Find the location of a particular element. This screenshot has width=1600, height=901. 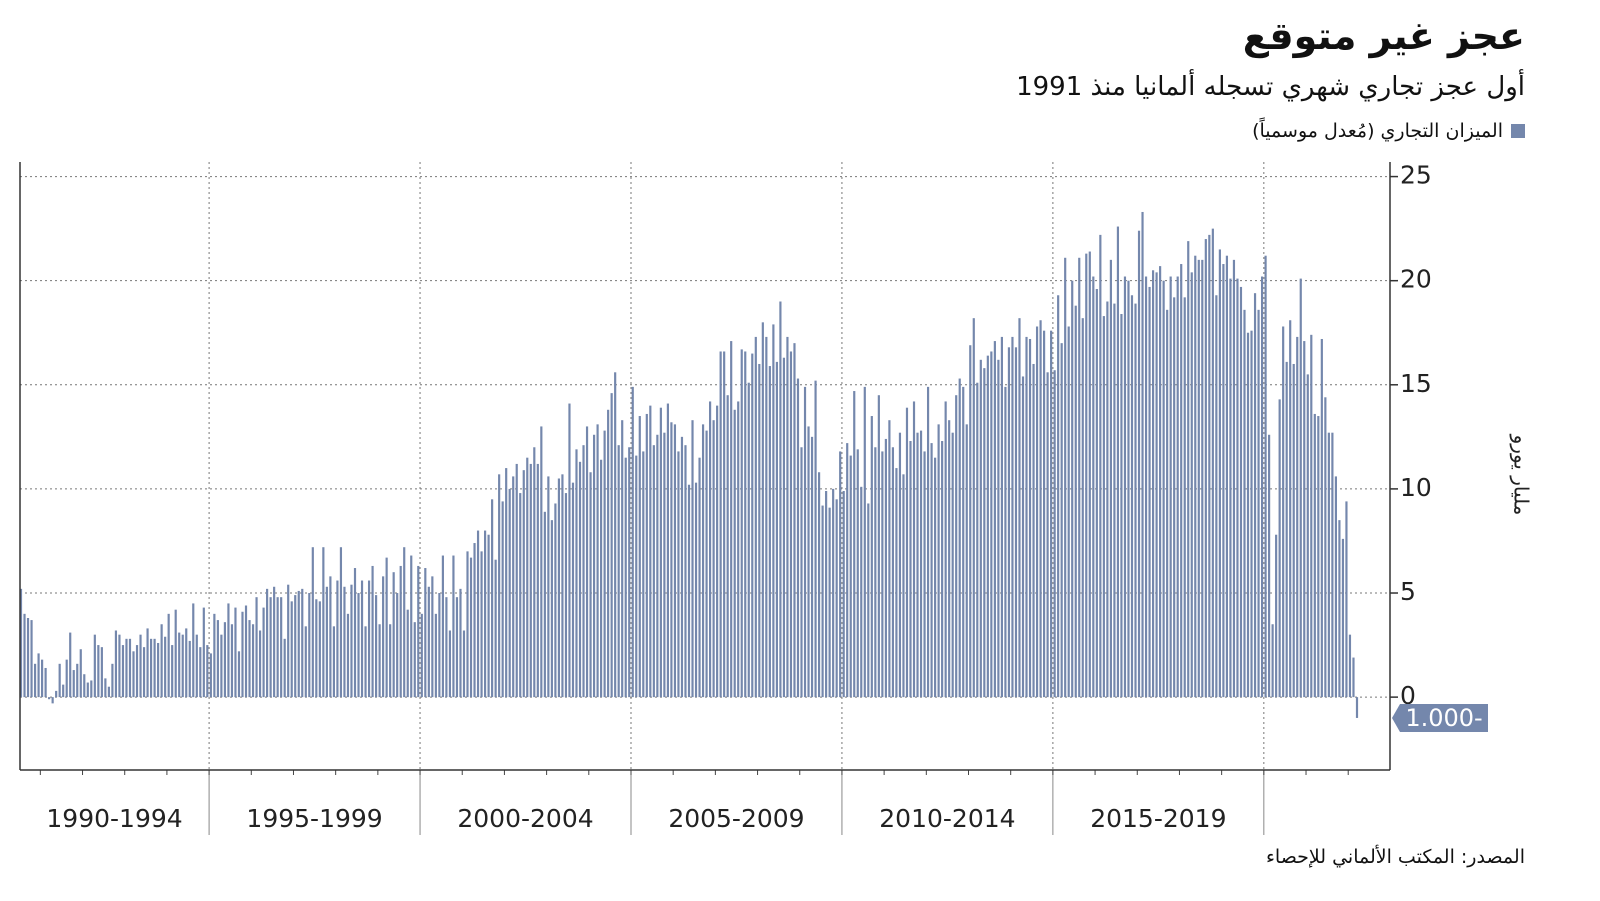

y-tick-label: 10 is located at coordinates (1416, 487).